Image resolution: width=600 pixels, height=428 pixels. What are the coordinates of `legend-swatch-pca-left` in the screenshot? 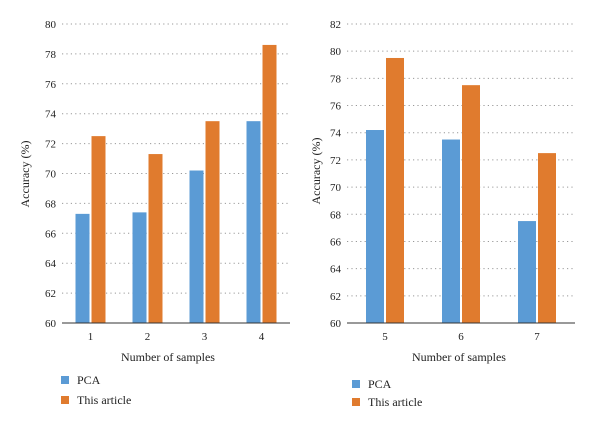 It's located at (65, 380).